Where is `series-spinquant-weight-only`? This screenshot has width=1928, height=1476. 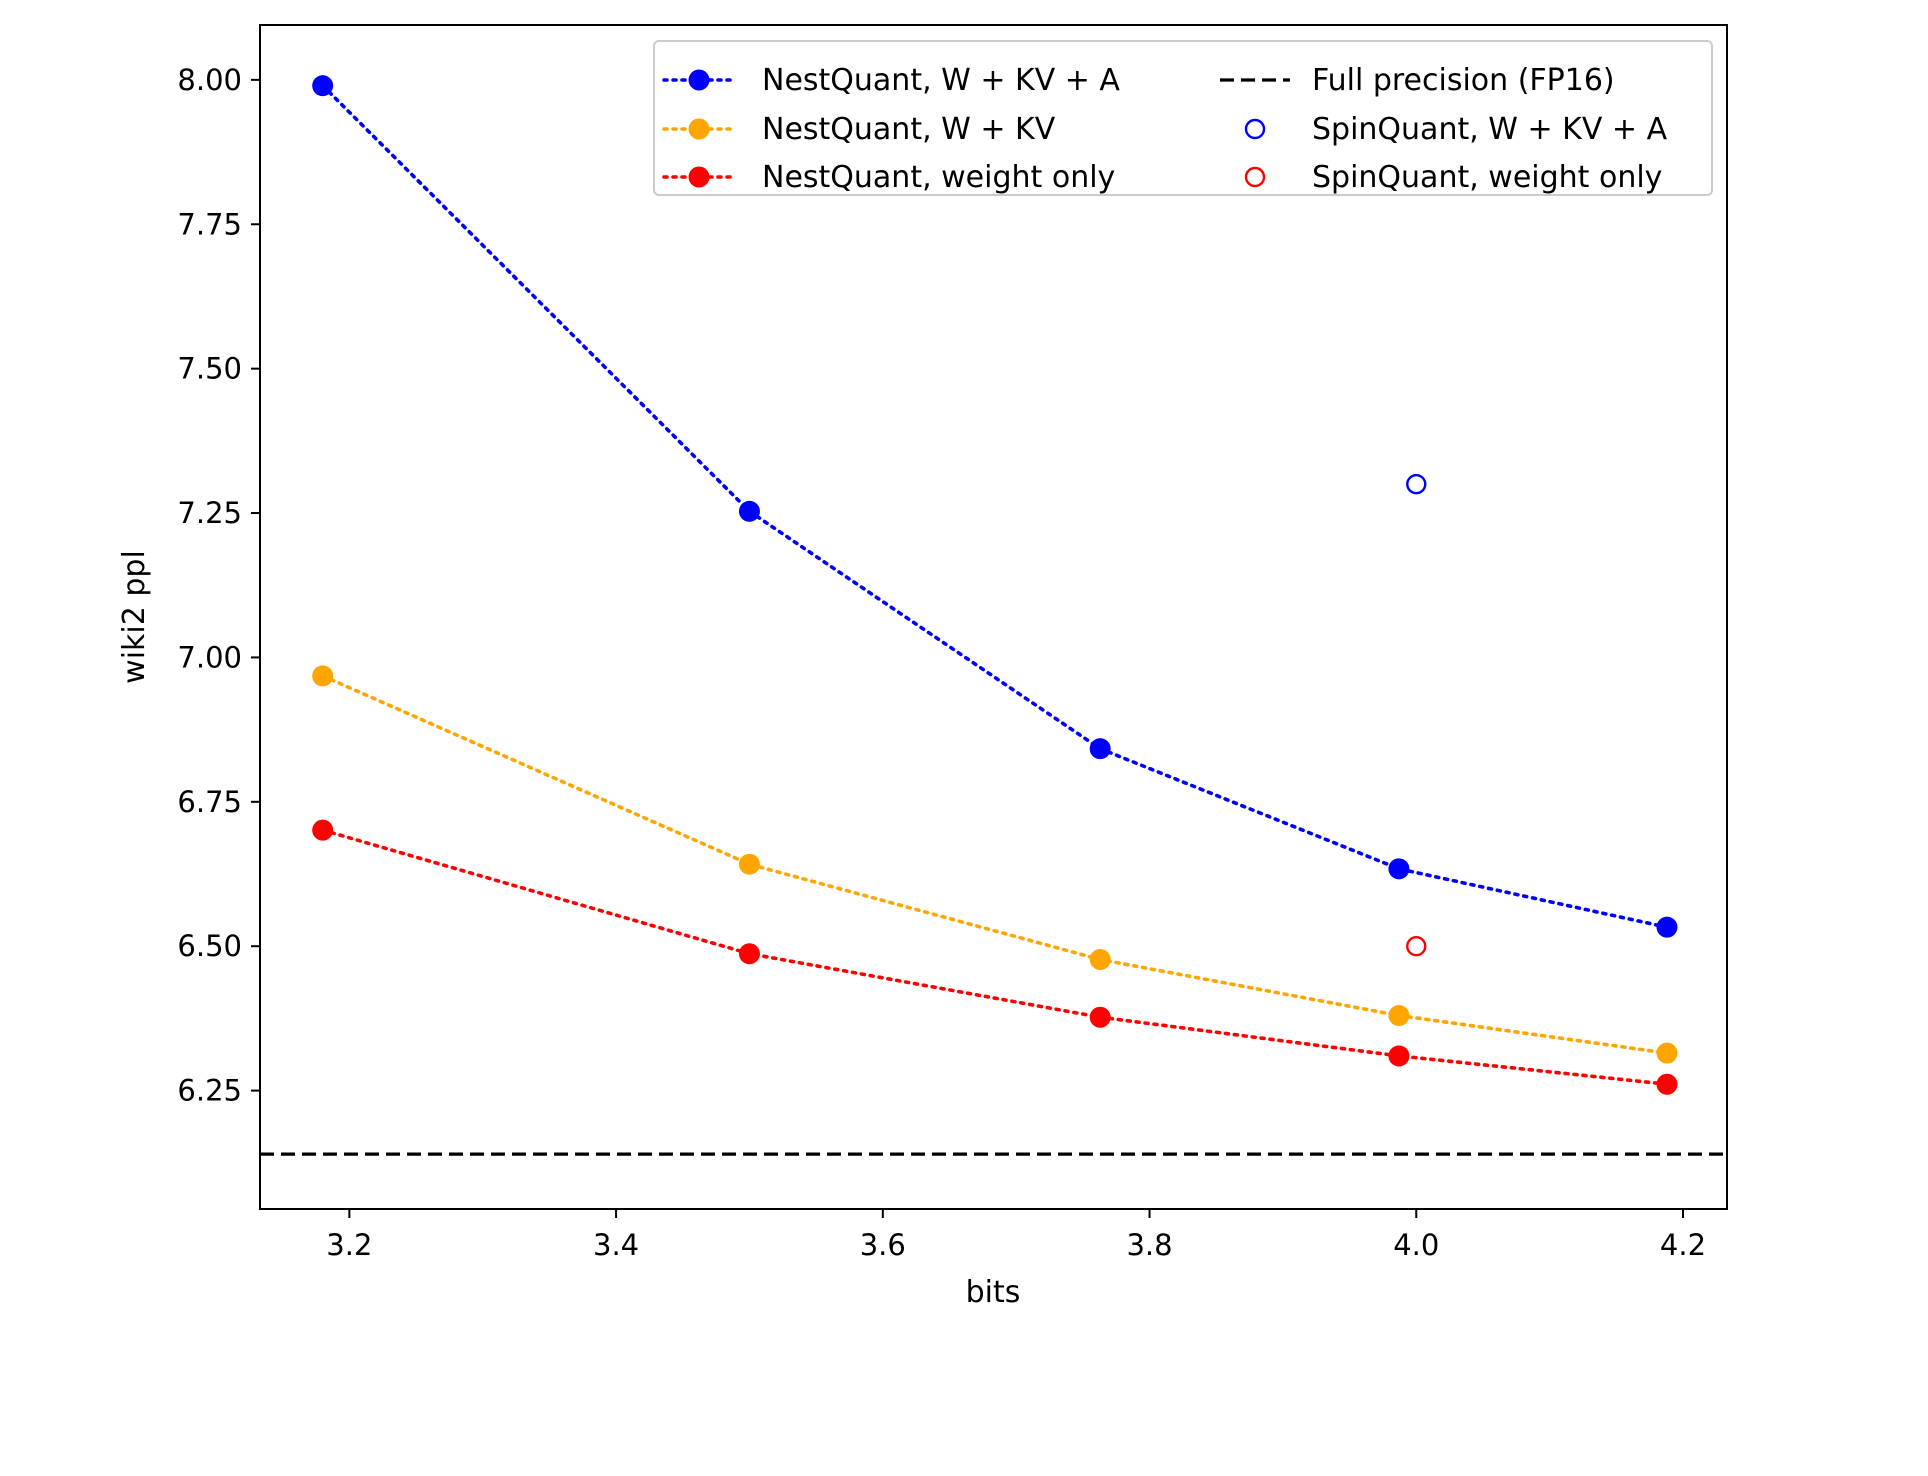
series-spinquant-weight-only is located at coordinates (1416, 946).